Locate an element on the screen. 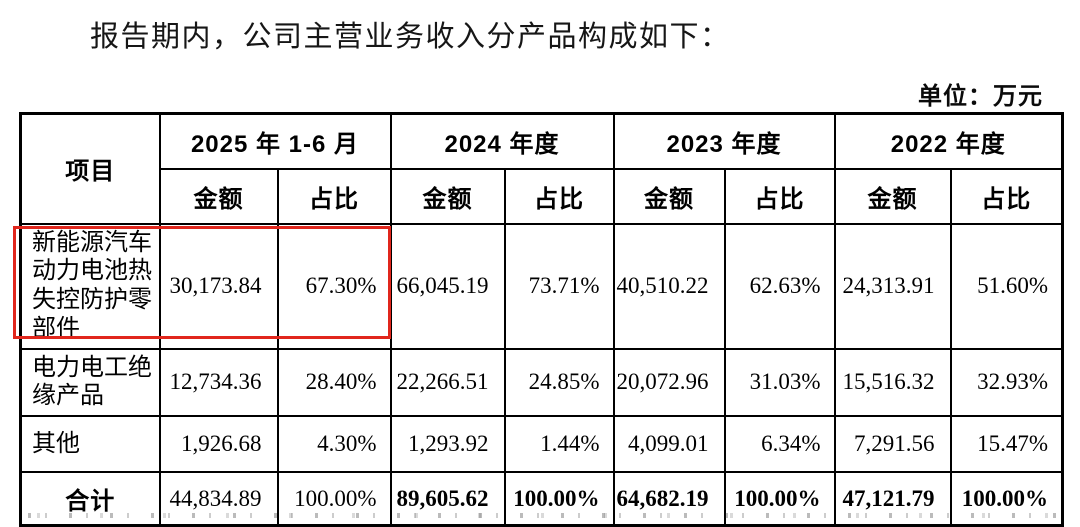  column-header-period-2022: 2022 年度 is located at coordinates (948, 141).